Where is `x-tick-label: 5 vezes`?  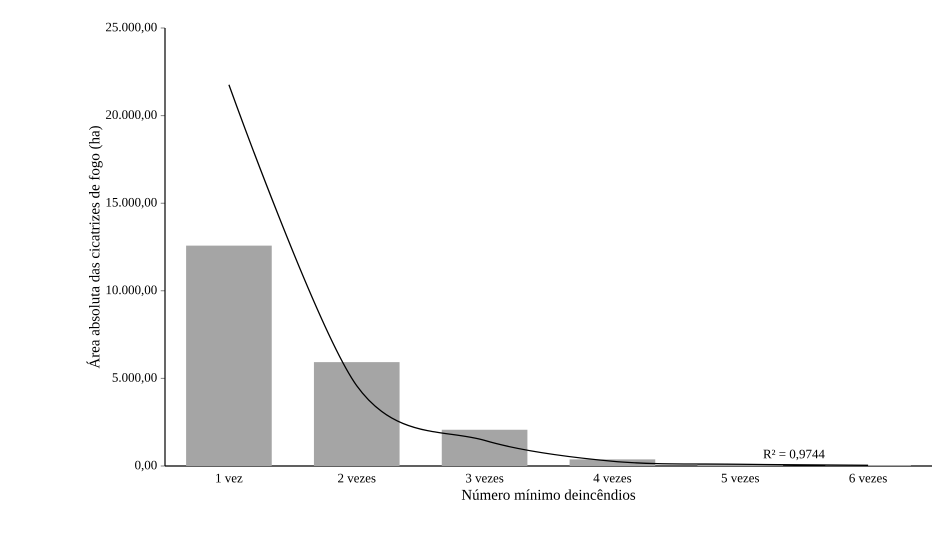
x-tick-label: 5 vezes is located at coordinates (741, 478).